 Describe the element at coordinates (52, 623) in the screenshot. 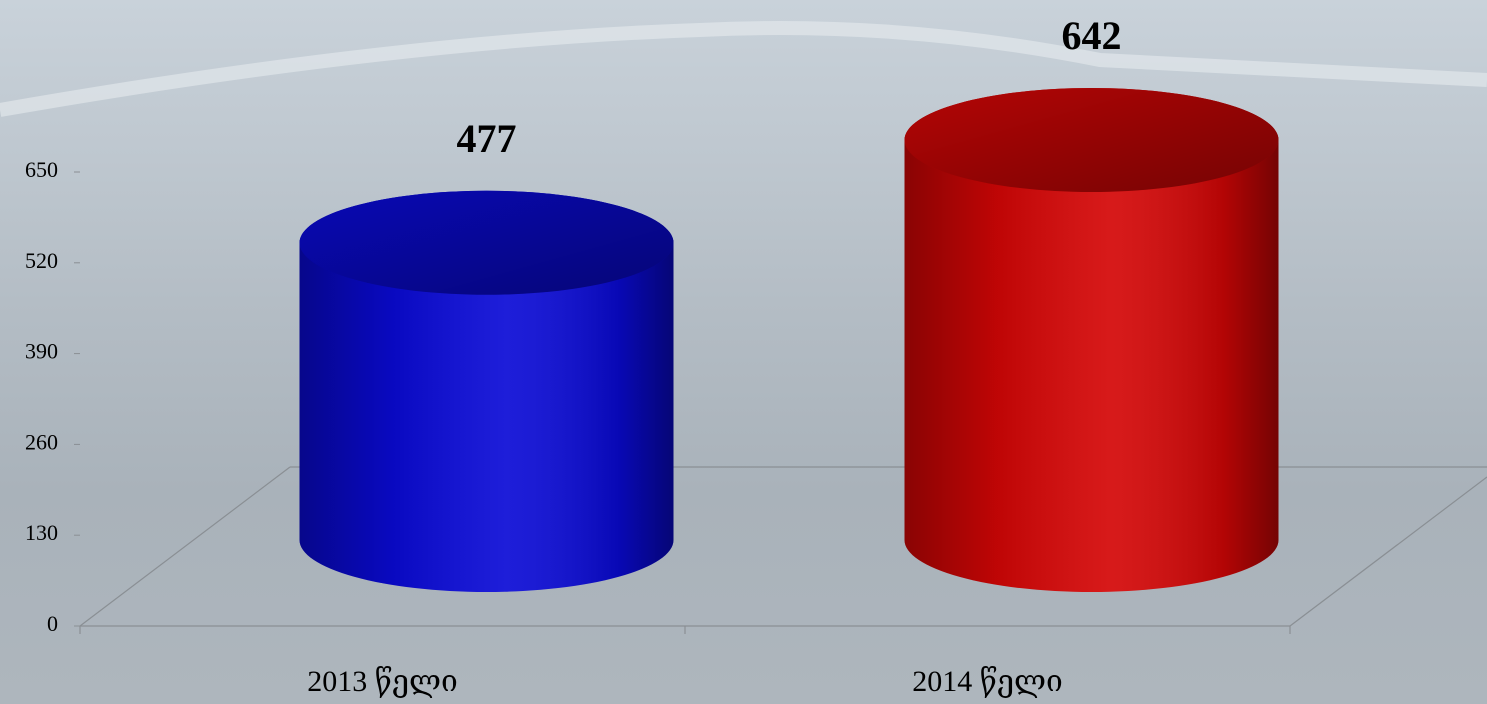

I see `y-tick-label: 0` at that location.